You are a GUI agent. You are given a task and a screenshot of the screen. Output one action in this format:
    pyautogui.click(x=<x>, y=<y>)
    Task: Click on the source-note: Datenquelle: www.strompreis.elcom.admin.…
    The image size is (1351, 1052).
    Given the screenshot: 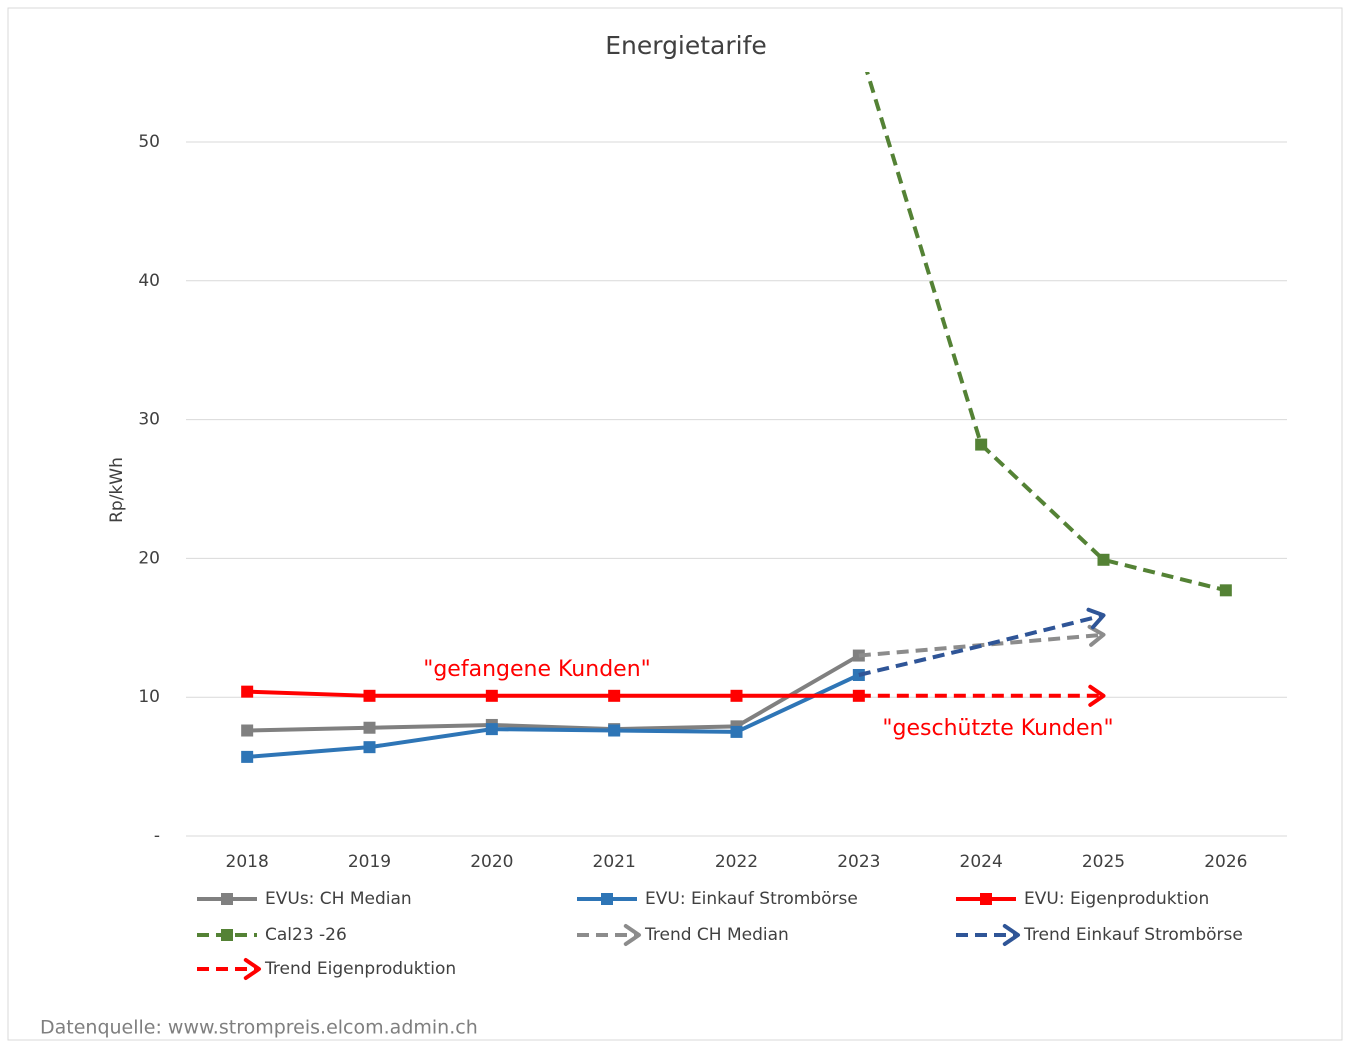 What is the action you would take?
    pyautogui.click(x=259, y=1028)
    